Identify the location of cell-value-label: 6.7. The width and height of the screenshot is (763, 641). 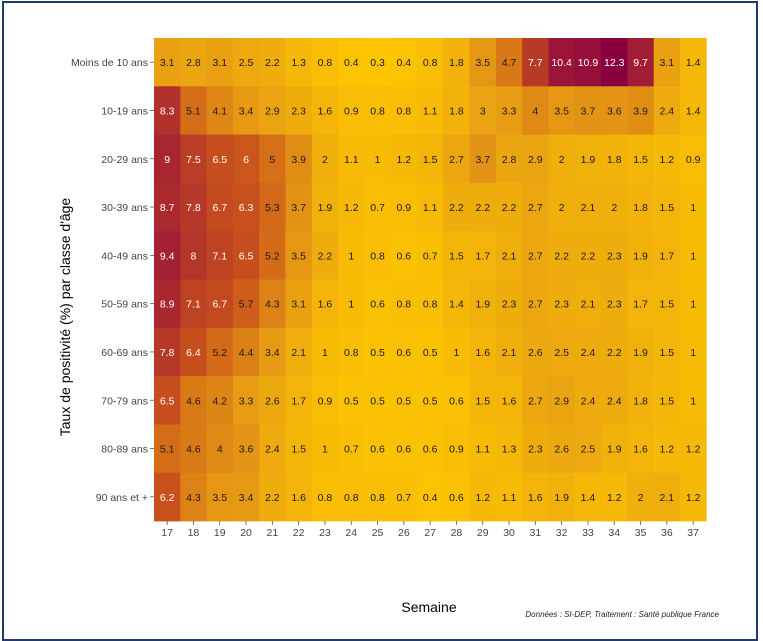
(219, 208).